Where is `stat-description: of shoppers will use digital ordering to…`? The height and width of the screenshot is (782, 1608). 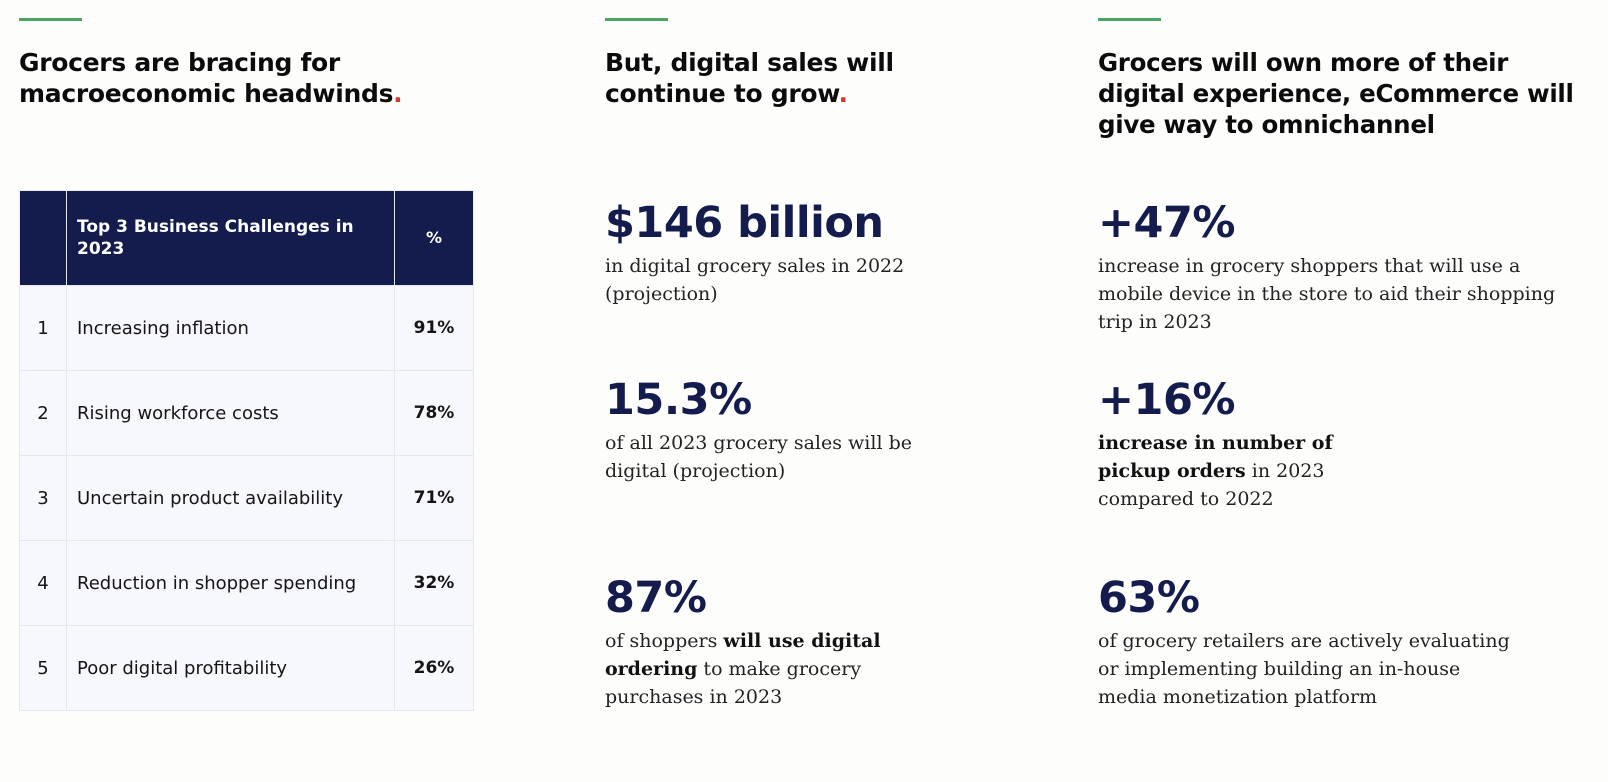
stat-description: of shoppers will use digital ordering to… is located at coordinates (743, 669).